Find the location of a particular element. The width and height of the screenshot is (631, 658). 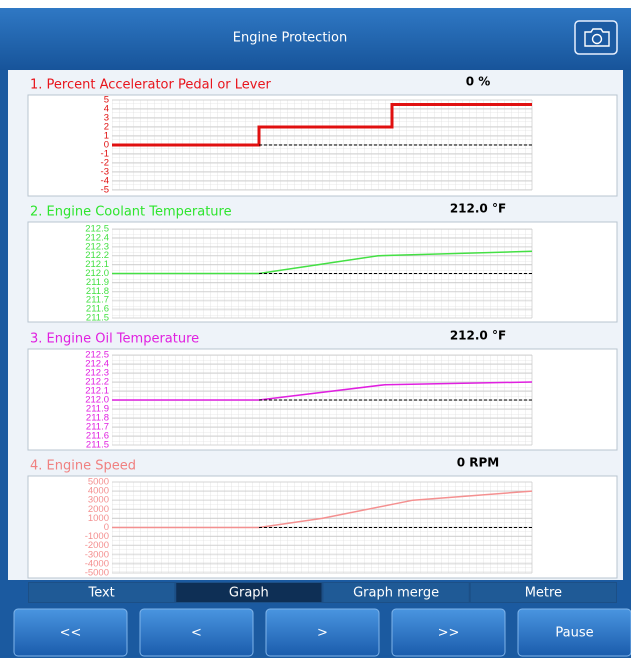

nav-button: < is located at coordinates (196, 632).